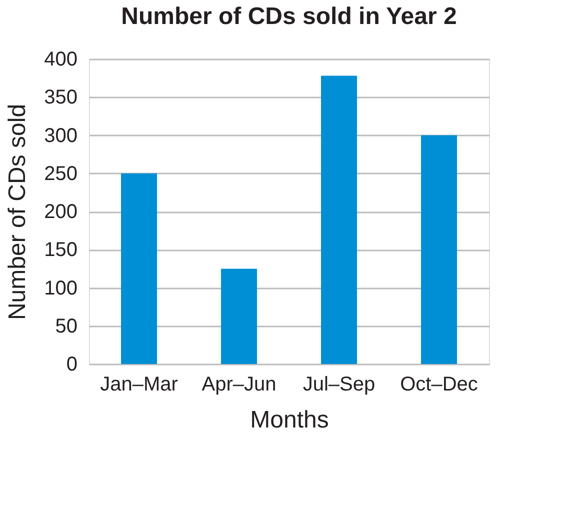 This screenshot has width=563, height=525. Describe the element at coordinates (339, 385) in the screenshot. I see `x-tick-label: Jul–Sep` at that location.